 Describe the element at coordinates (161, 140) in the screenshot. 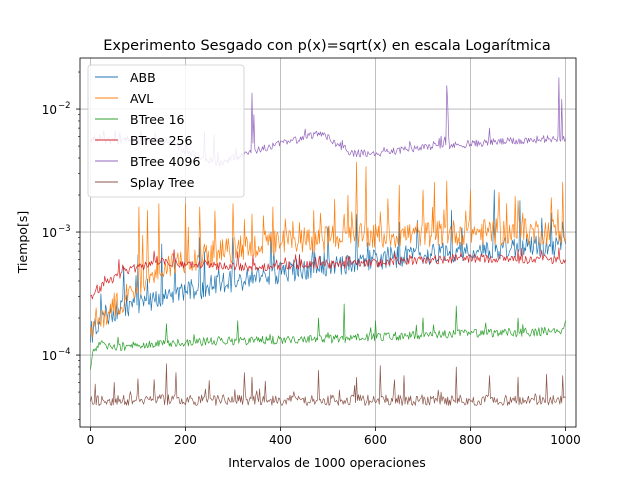

I see `legend-label: BTree 256` at that location.